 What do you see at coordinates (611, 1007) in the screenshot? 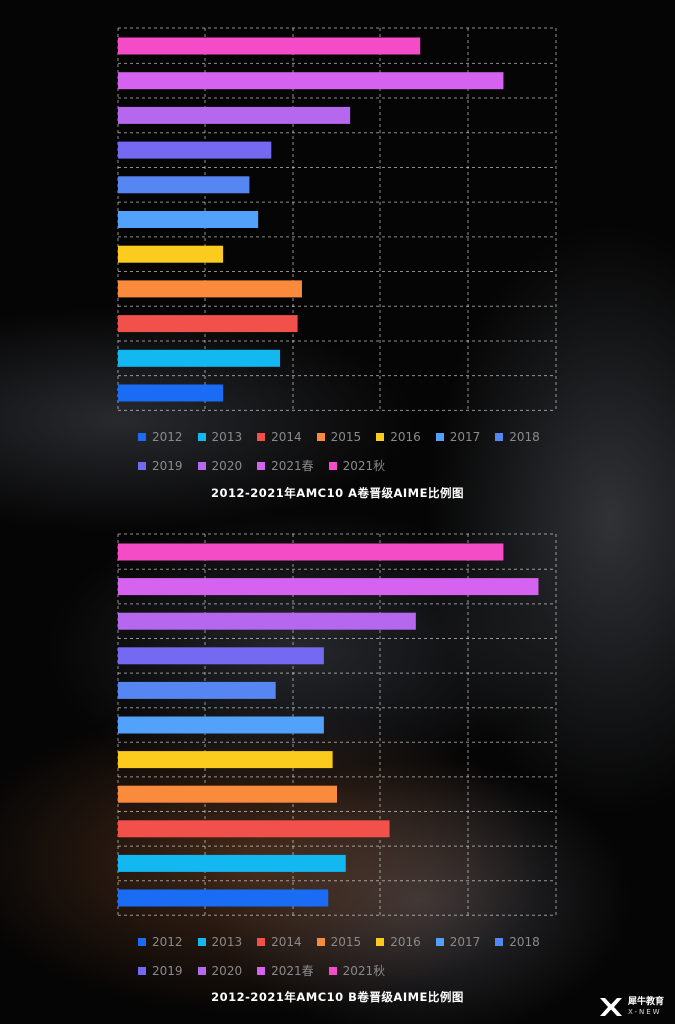
I see `x-logo-icon` at bounding box center [611, 1007].